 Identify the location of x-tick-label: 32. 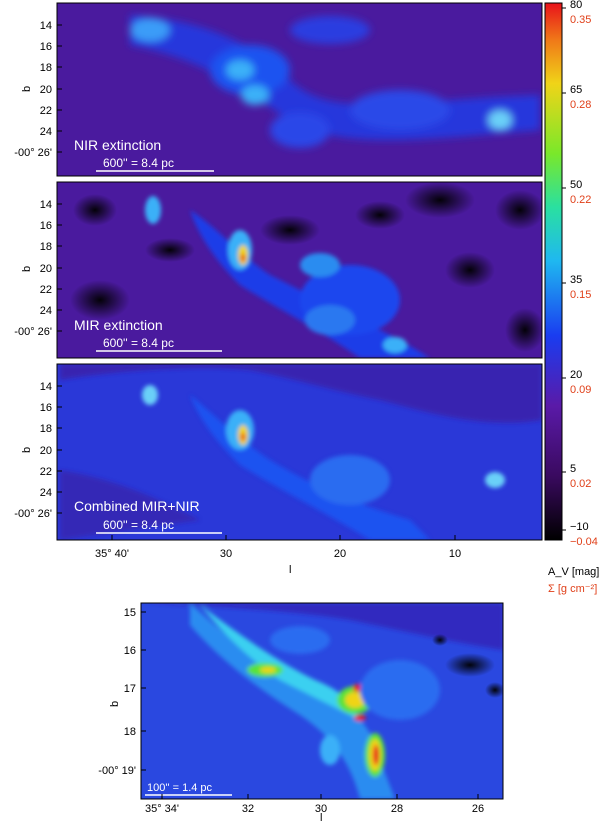
(248, 809).